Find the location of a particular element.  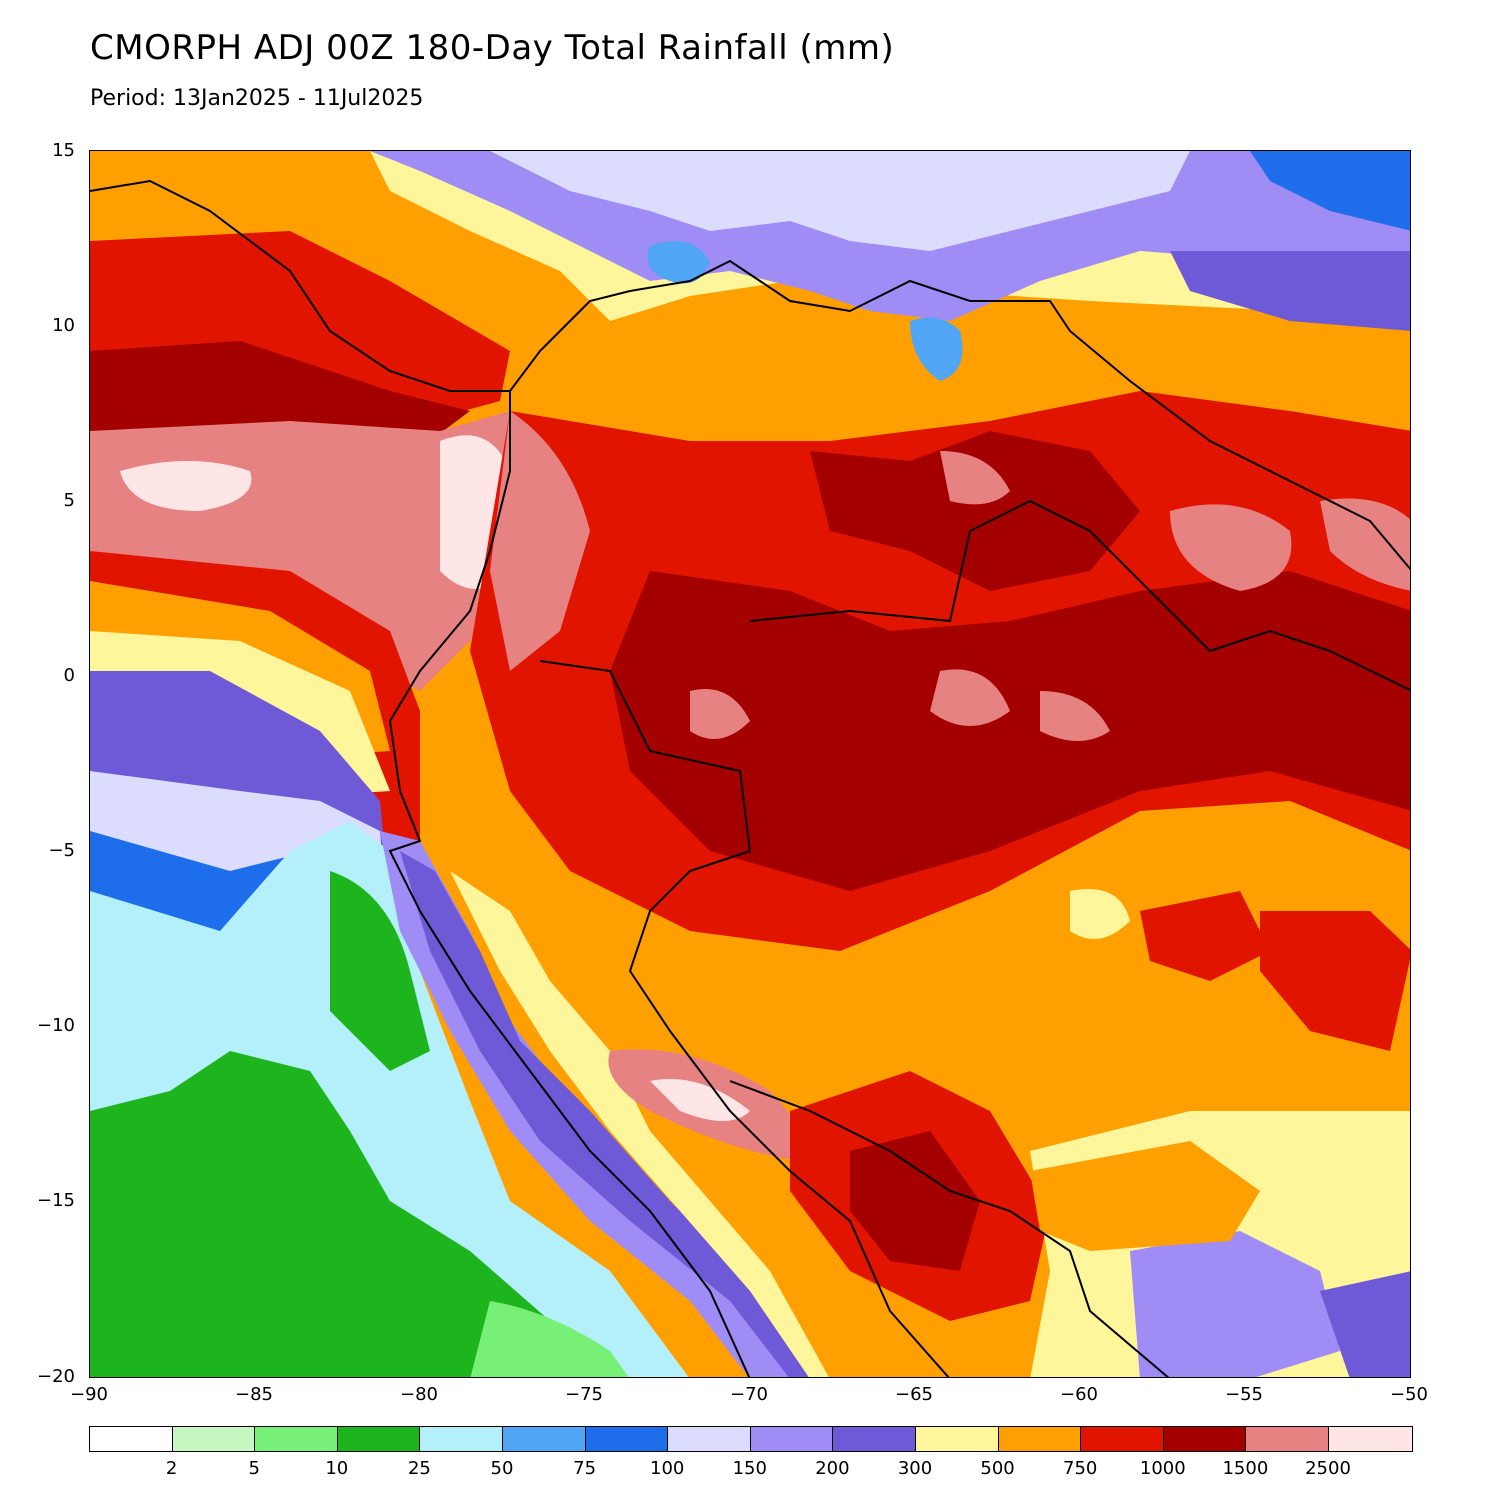

period-subtitle: Period: 13Jan2025 - 11Jul2025 is located at coordinates (257, 98).